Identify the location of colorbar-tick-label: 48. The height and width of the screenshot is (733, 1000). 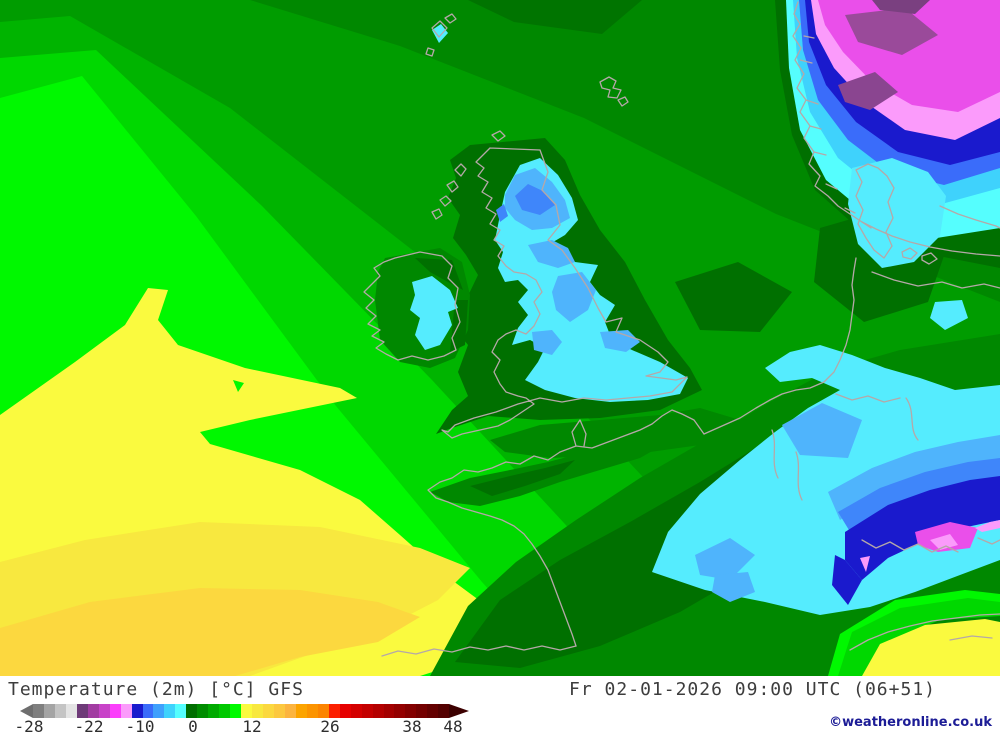
(453, 725).